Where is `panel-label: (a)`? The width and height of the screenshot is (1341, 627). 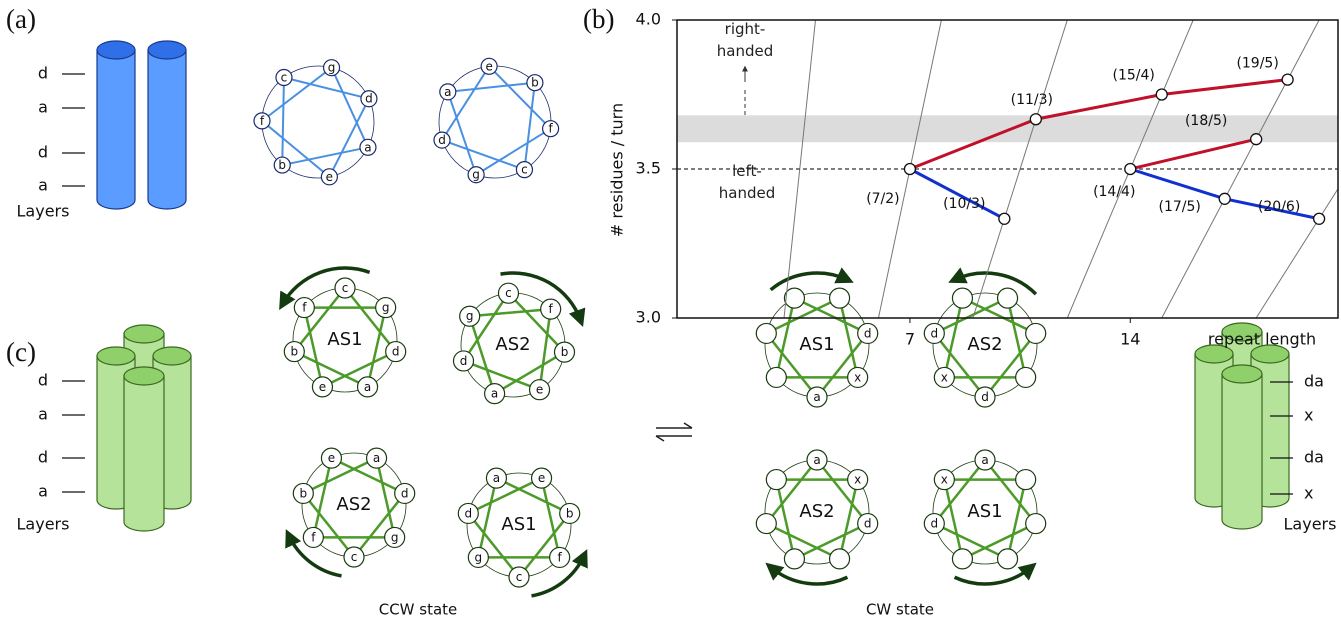 panel-label: (a) is located at coordinates (21, 19).